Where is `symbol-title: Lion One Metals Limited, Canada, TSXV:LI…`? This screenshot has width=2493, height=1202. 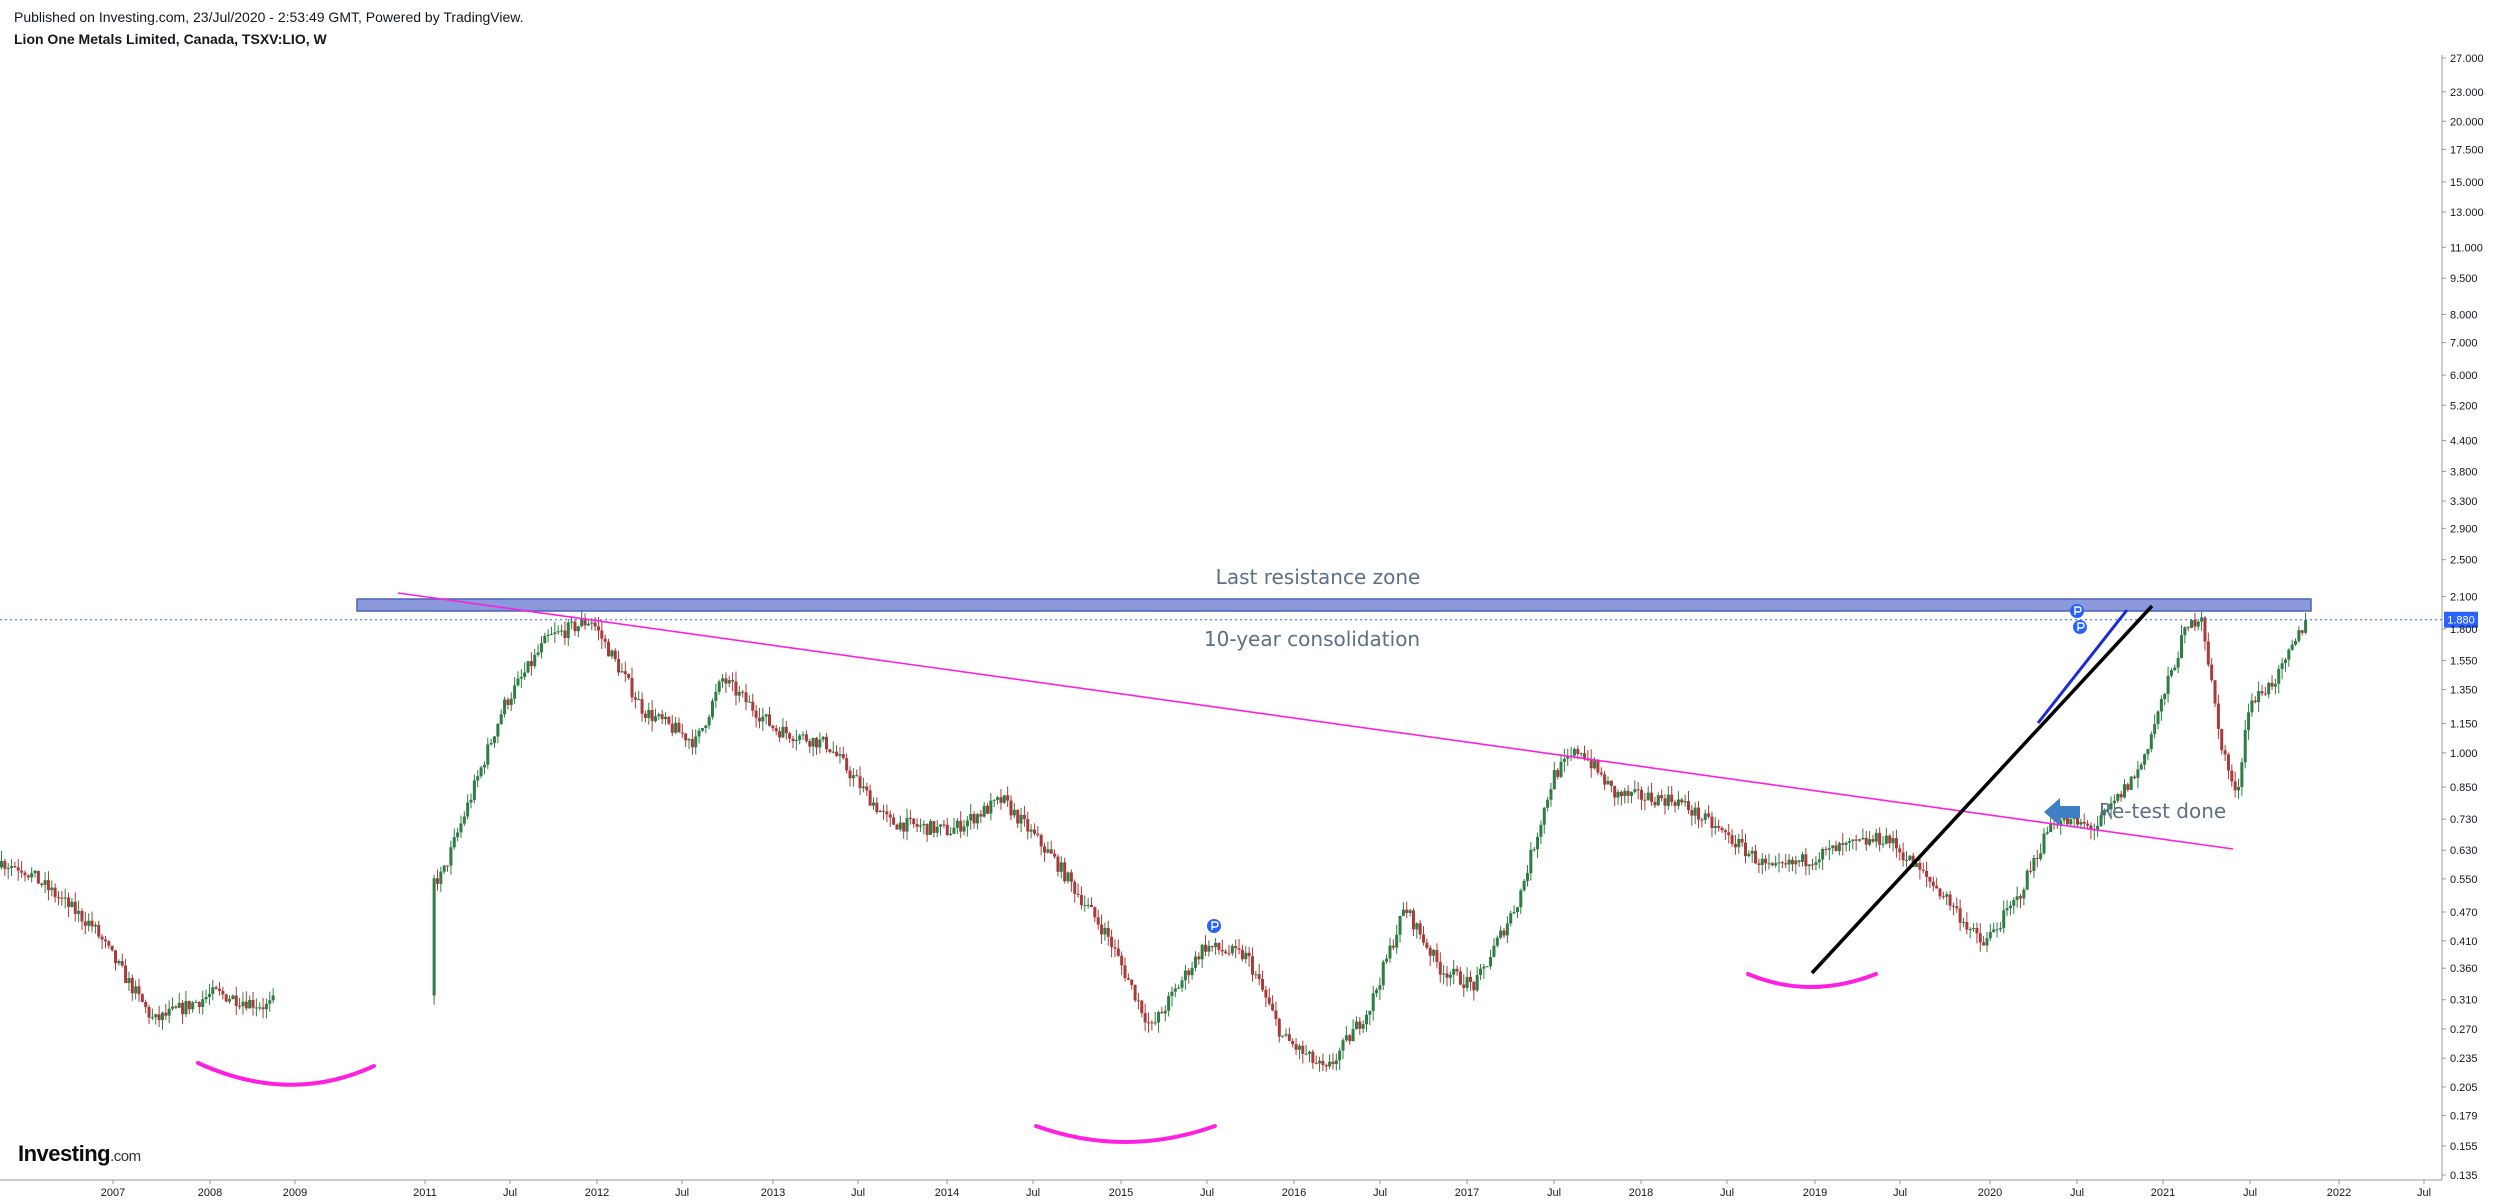 symbol-title: Lion One Metals Limited, Canada, TSXV:LI… is located at coordinates (170, 39).